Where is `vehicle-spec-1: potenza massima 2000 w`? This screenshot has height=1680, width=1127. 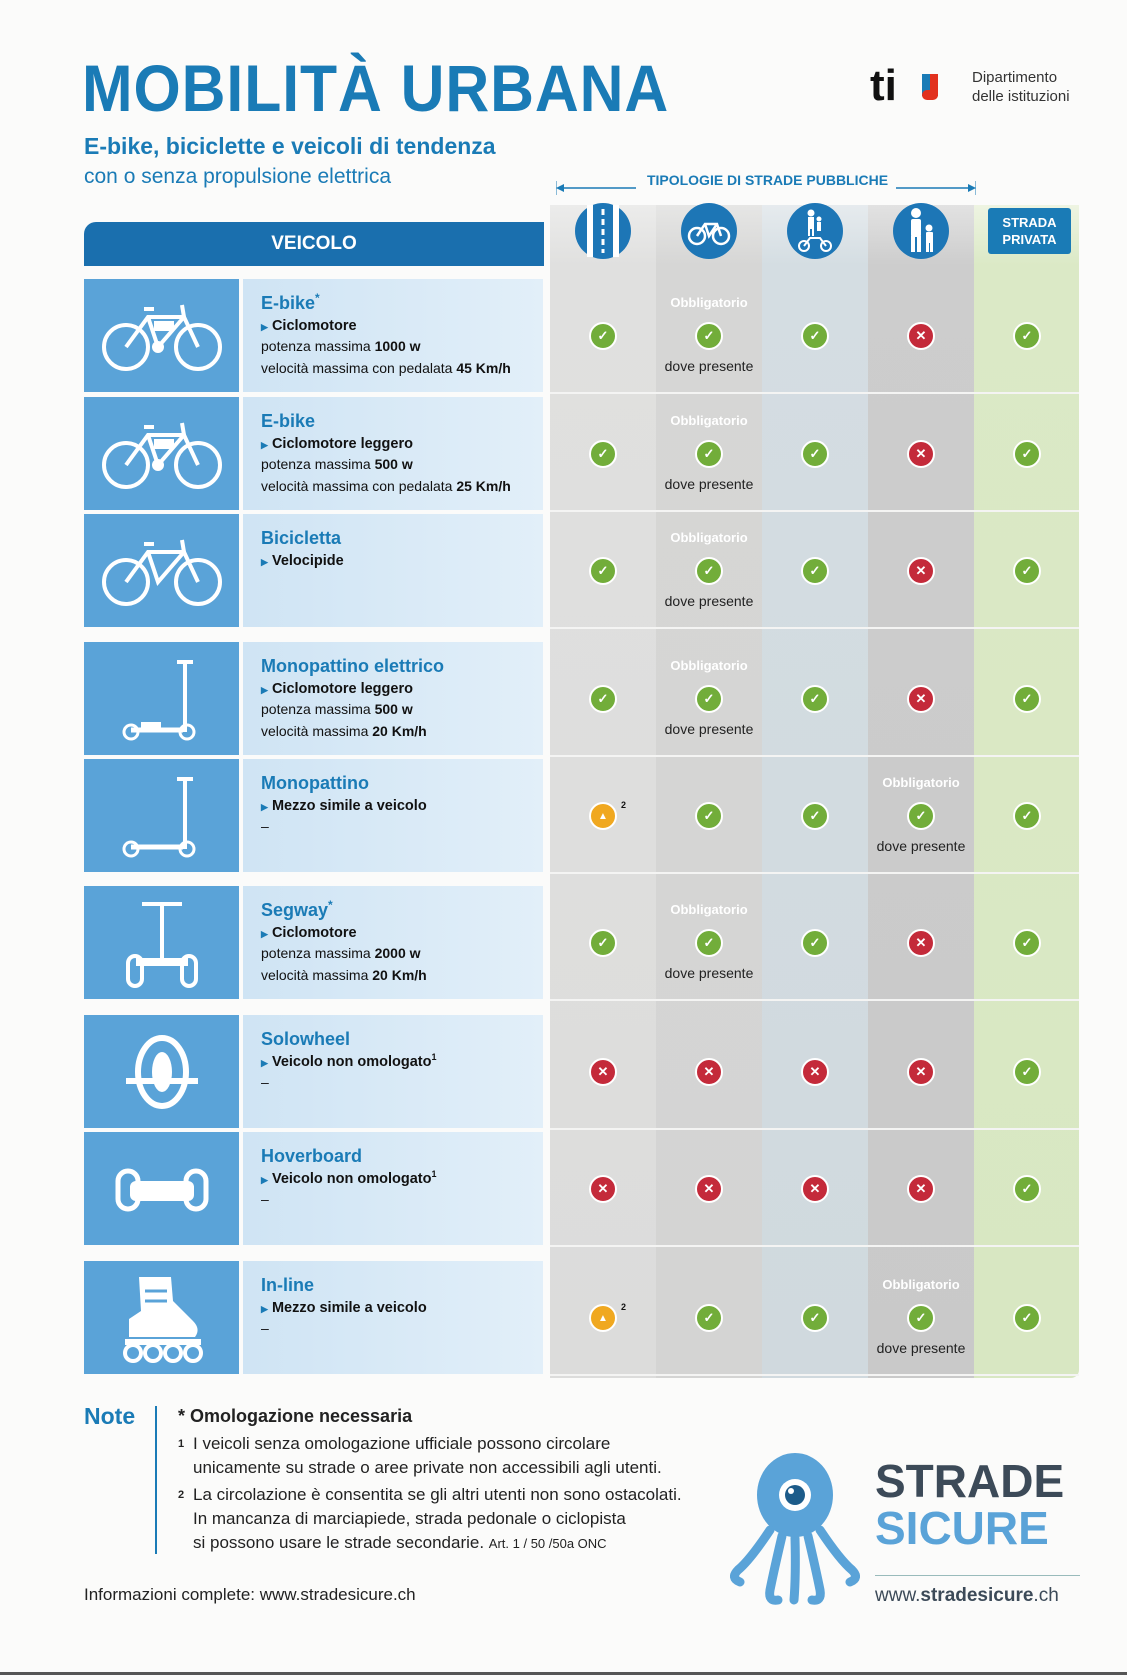 vehicle-spec-1: potenza massima 2000 w is located at coordinates (341, 953).